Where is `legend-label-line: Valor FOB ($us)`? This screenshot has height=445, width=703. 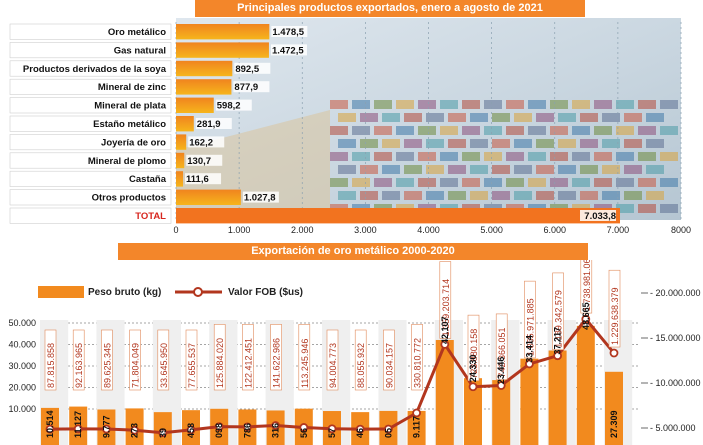 legend-label-line: Valor FOB ($us) is located at coordinates (265, 292).